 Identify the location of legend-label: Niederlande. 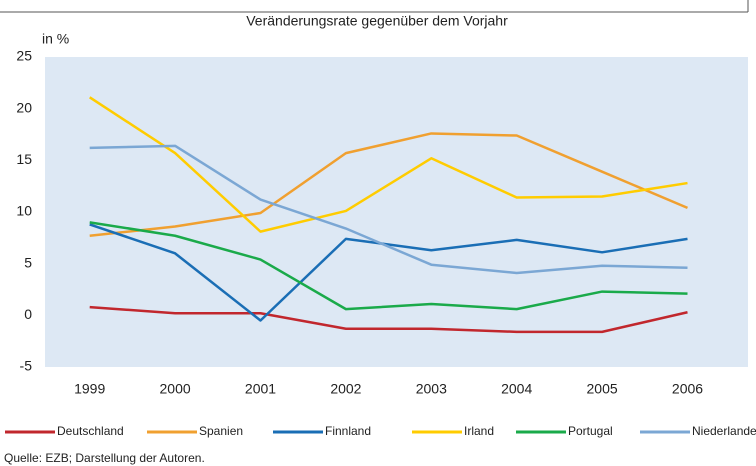
(724, 431).